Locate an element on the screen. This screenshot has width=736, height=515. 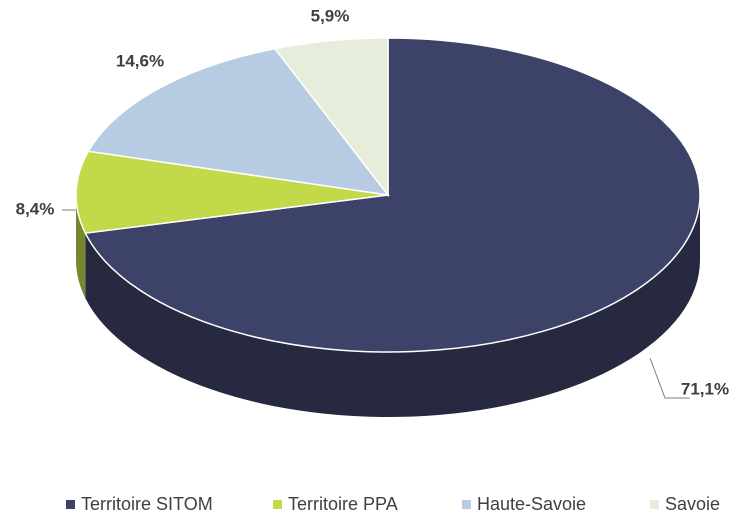
legend-label: Savoie is located at coordinates (692, 504).